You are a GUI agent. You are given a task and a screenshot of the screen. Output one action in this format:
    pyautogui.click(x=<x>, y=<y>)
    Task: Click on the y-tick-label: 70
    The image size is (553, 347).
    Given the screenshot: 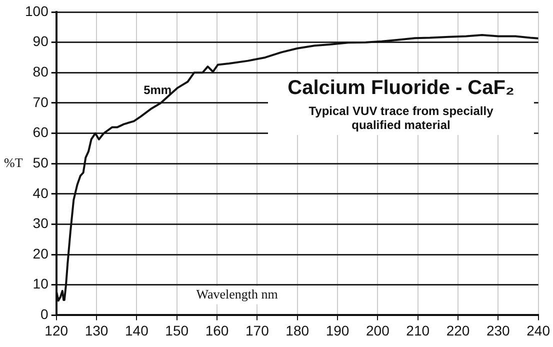 What is the action you would take?
    pyautogui.click(x=40, y=102)
    